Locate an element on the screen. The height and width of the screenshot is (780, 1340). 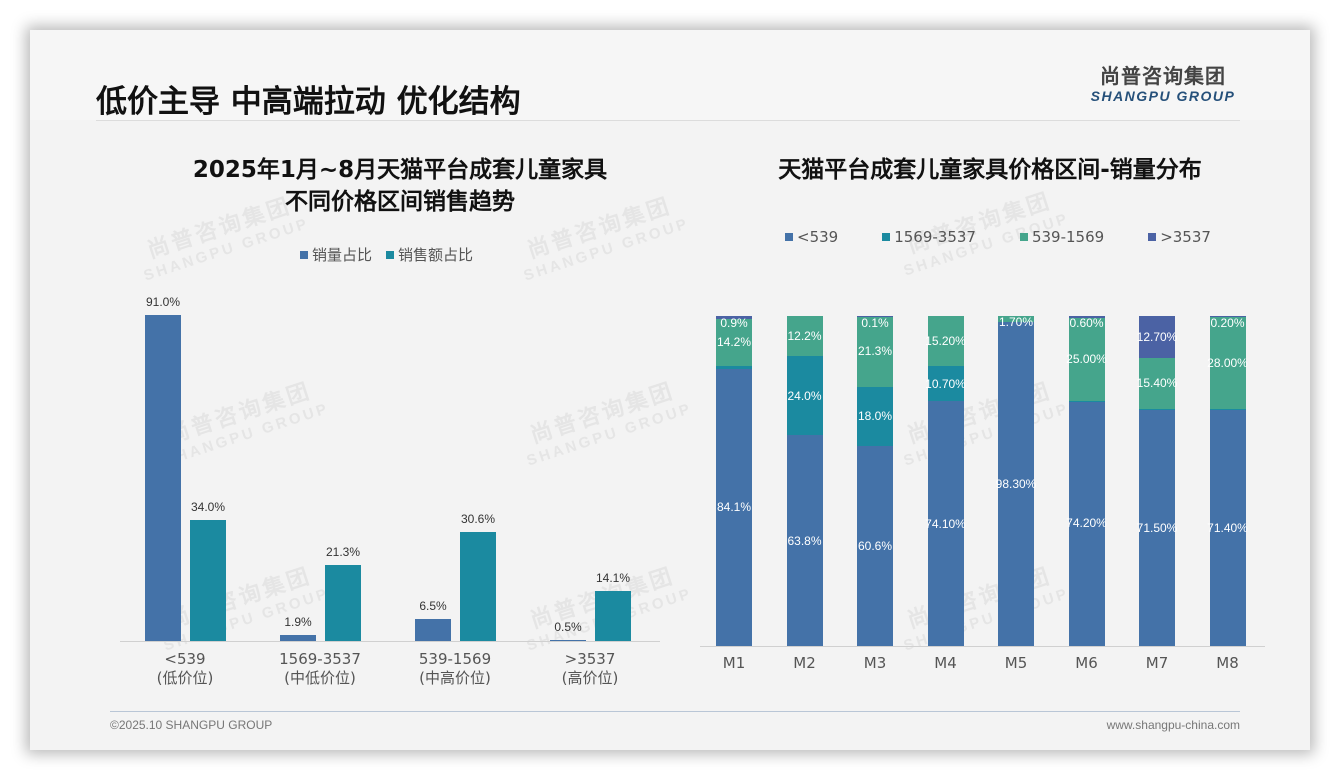
legend-item: 1569-3537 is located at coordinates (929, 237).